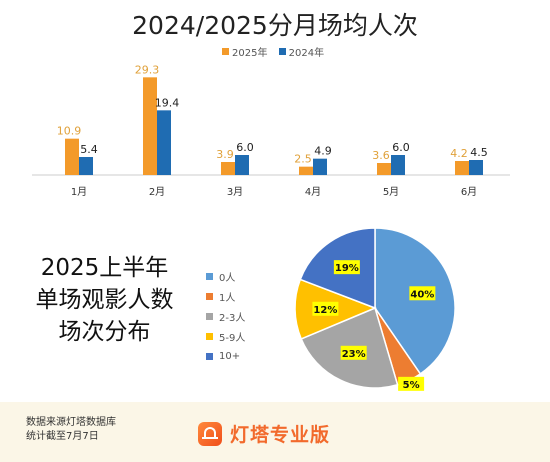 Image resolution: width=550 pixels, height=462 pixels. I want to click on legend-swatch-2025, so click(225, 51).